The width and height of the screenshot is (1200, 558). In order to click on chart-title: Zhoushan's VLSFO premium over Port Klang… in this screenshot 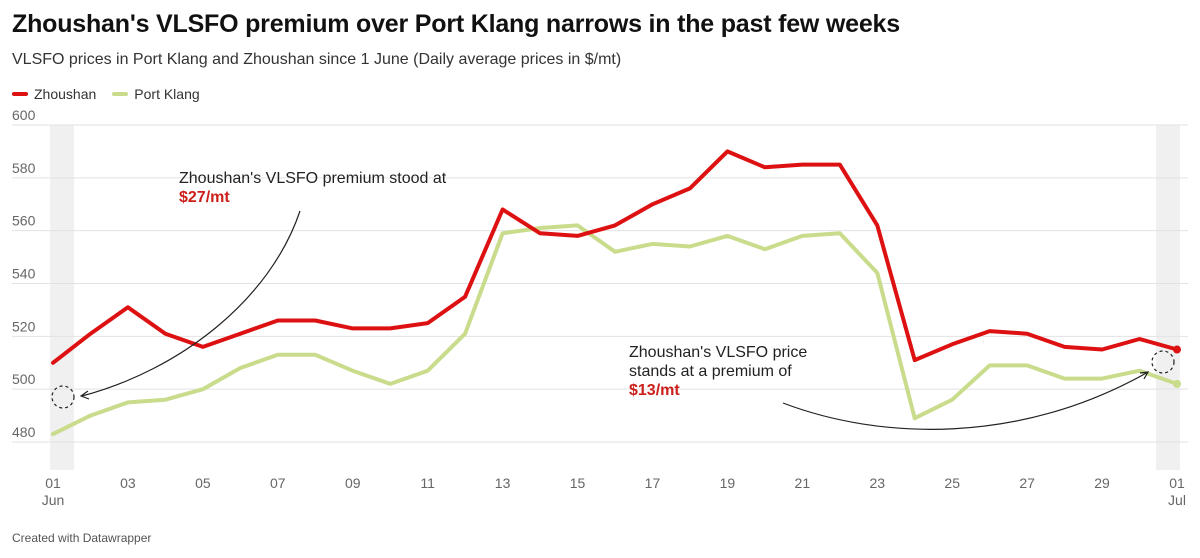, I will do `click(456, 24)`.